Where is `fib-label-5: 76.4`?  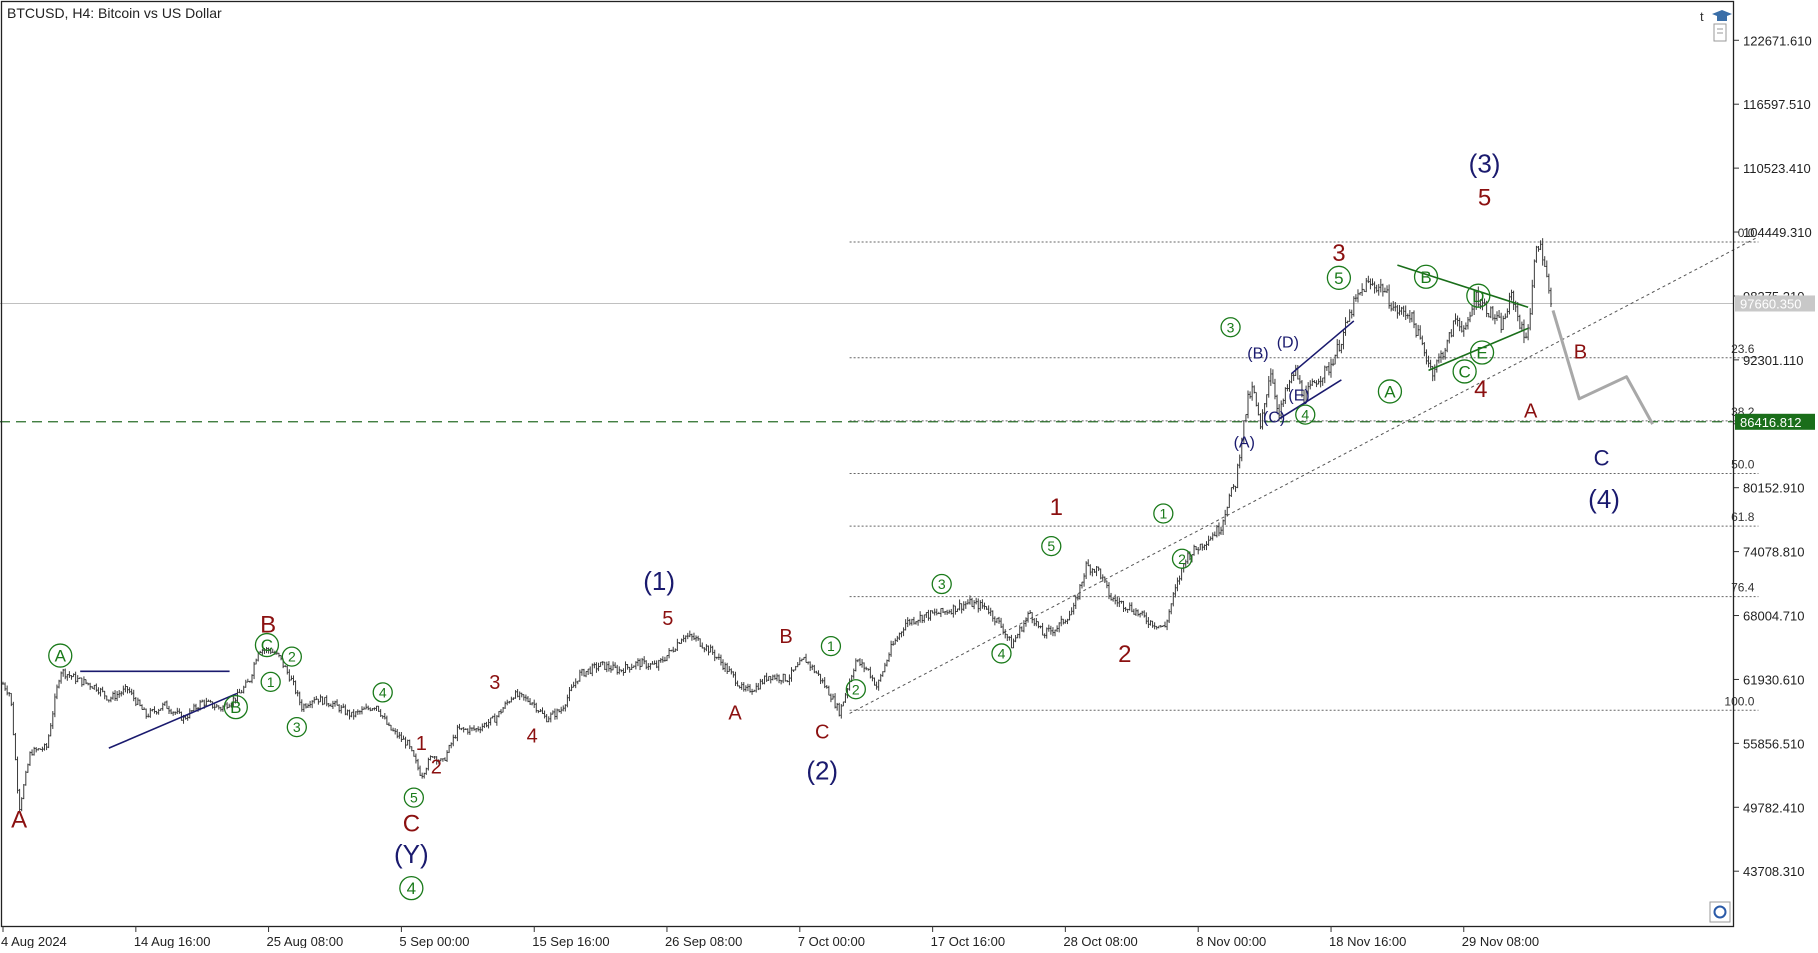 fib-label-5: 76.4 is located at coordinates (1743, 588).